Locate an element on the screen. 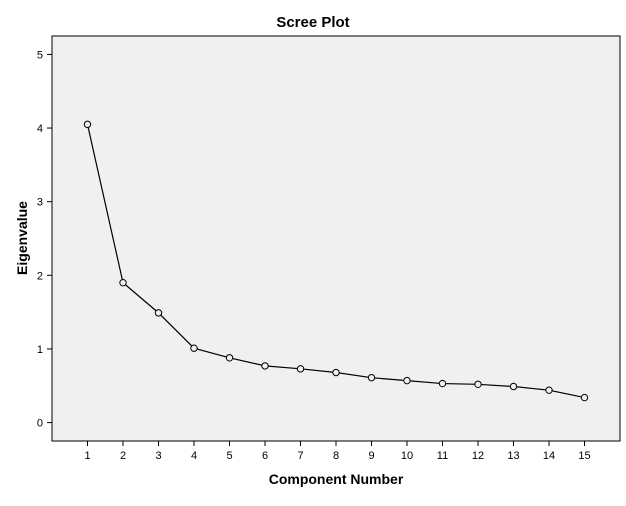  x-tick-label: 7 is located at coordinates (300, 456).